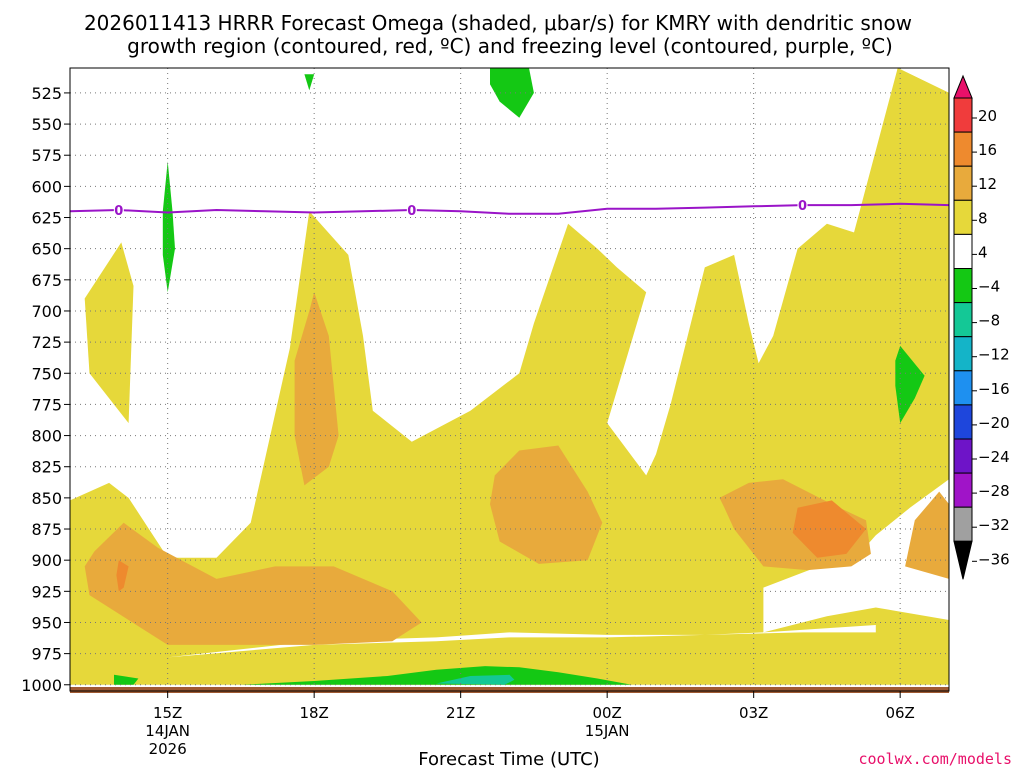 This screenshot has width=1024, height=768. What do you see at coordinates (167, 713) in the screenshot?
I see `x-tick-label-15Z: 15Z` at bounding box center [167, 713].